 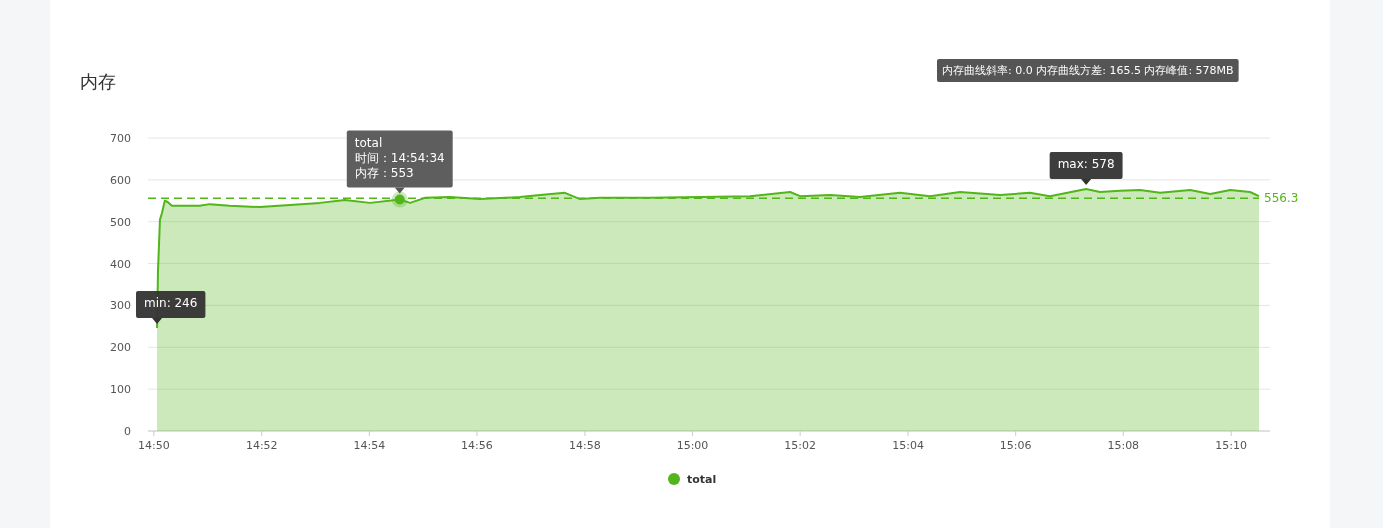 I want to click on x-tick-label: 15:04, so click(x=908, y=445).